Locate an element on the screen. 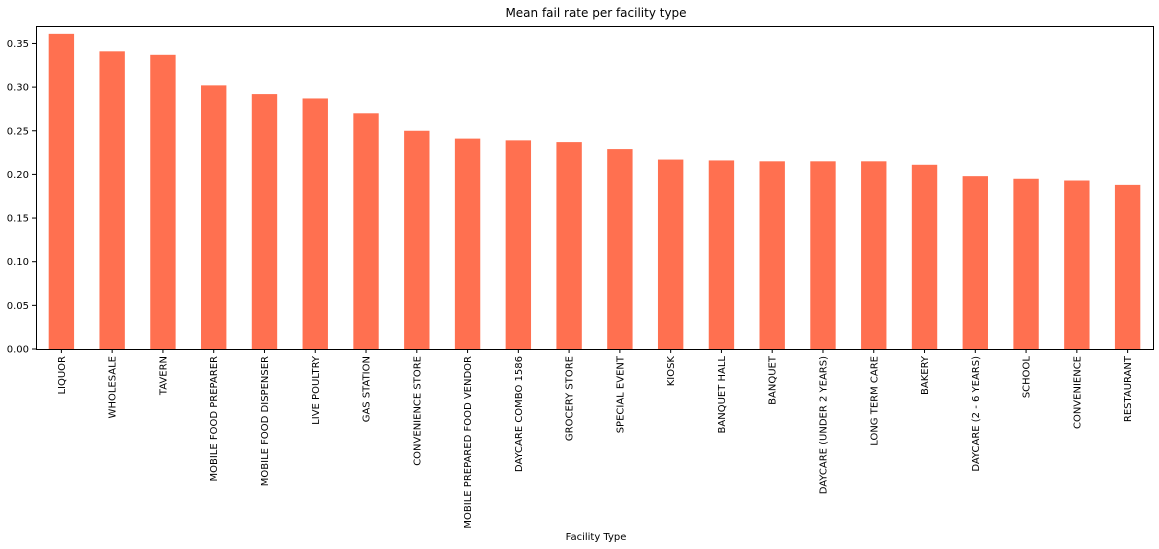 This screenshot has height=549, width=1159. y-tick-label: 0.00 is located at coordinates (18, 350).